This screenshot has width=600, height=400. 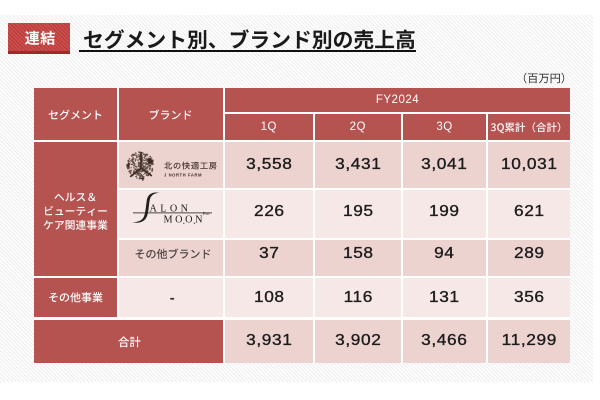 What do you see at coordinates (171, 208) in the screenshot?
I see `svg-text: ALON` at bounding box center [171, 208].